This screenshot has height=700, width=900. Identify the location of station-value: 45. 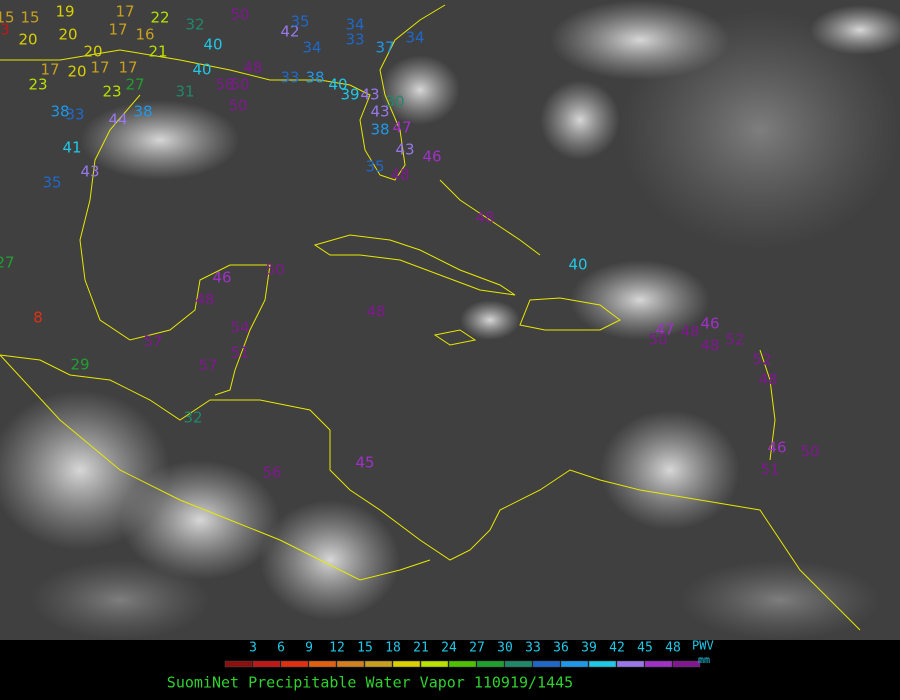
(364, 463).